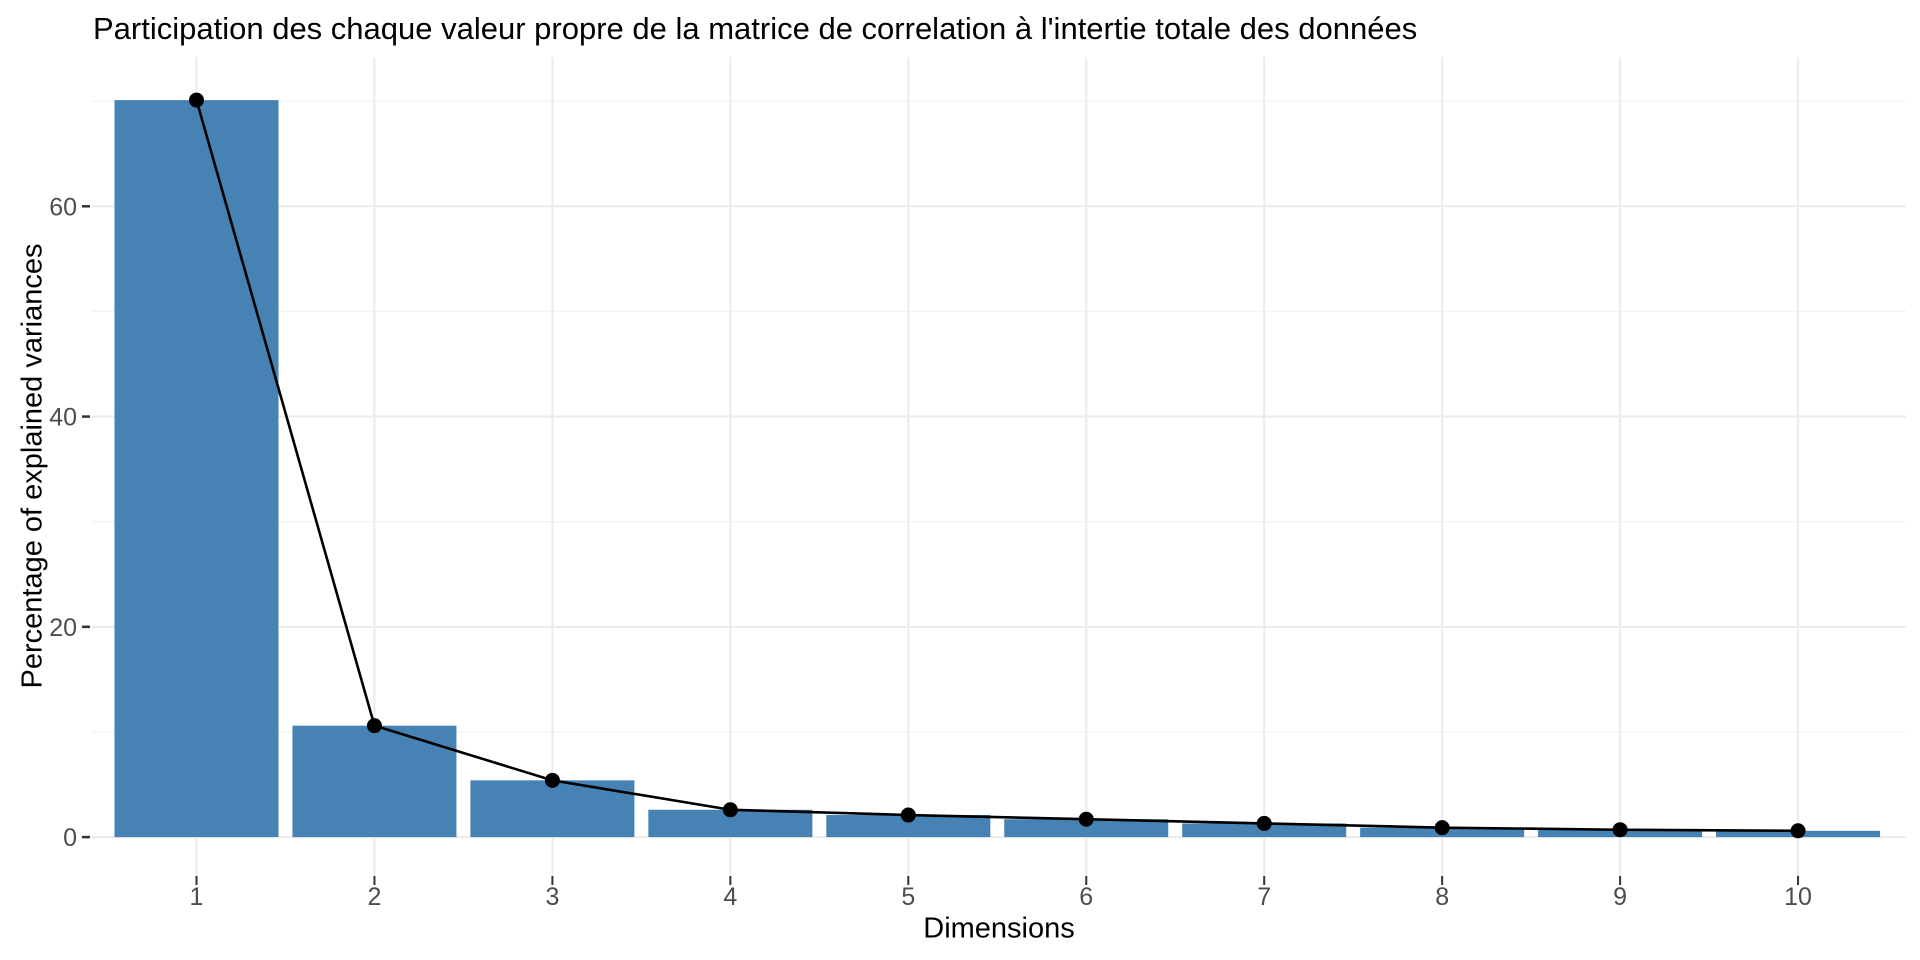 This screenshot has height=960, width=1920. Describe the element at coordinates (1264, 897) in the screenshot. I see `x-tick-label: 7` at that location.